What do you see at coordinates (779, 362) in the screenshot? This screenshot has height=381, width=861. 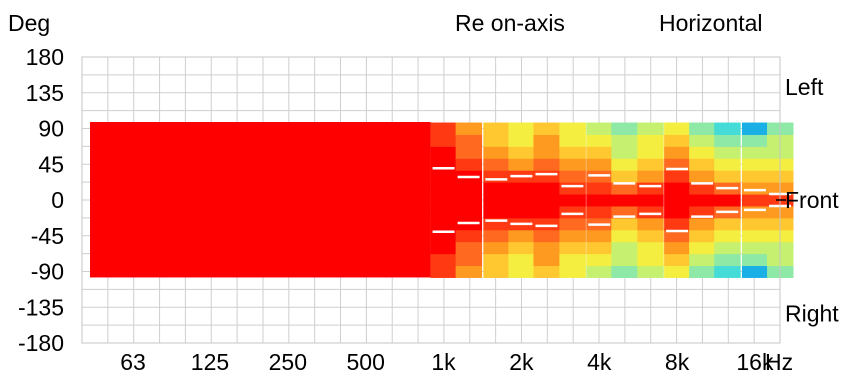 I see `x-unit-label: Hz` at bounding box center [779, 362].